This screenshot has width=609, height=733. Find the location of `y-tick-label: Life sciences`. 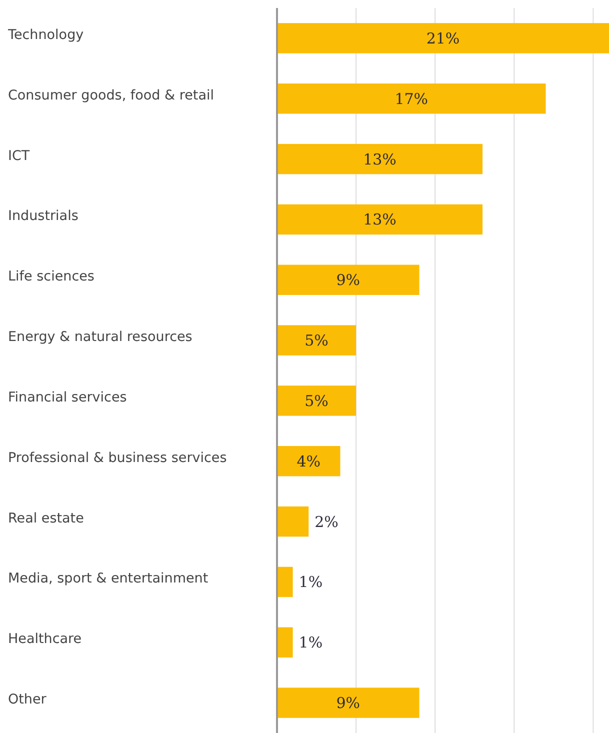

y-tick-label: Life sciences is located at coordinates (51, 276).